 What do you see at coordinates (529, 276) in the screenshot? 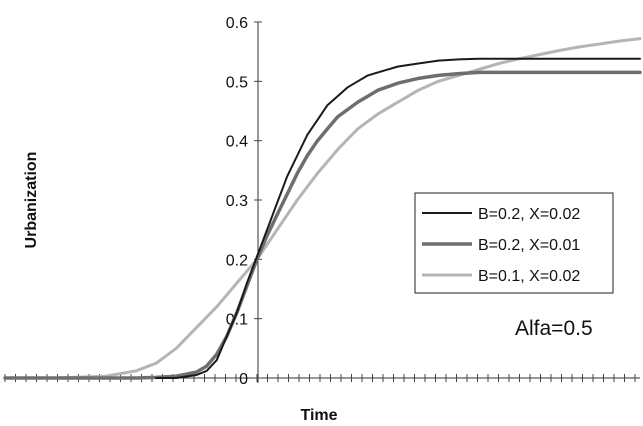
I see `legend-label: B=0.1, X=0.02` at bounding box center [529, 276].